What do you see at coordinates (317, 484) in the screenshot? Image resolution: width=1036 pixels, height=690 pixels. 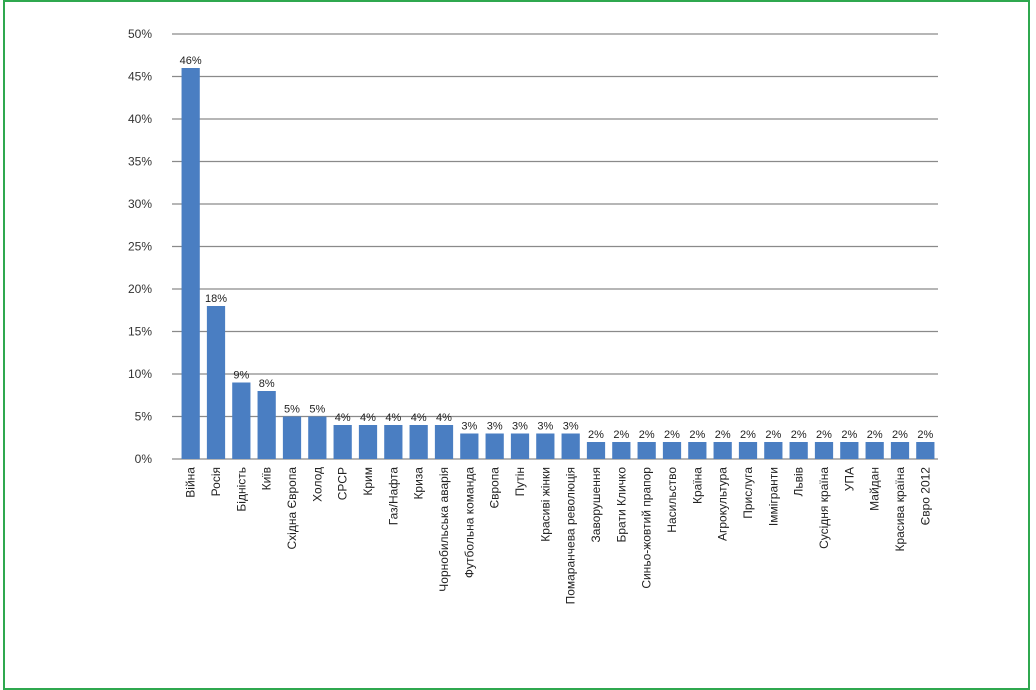 I see `category-label: Холод` at bounding box center [317, 484].